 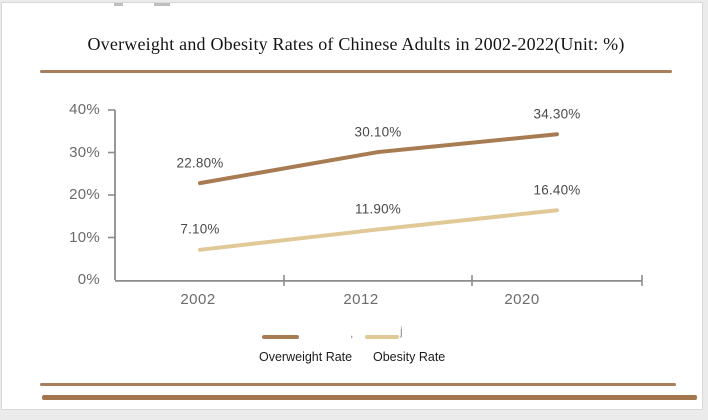 I want to click on year-label: 2020, so click(x=522, y=299).